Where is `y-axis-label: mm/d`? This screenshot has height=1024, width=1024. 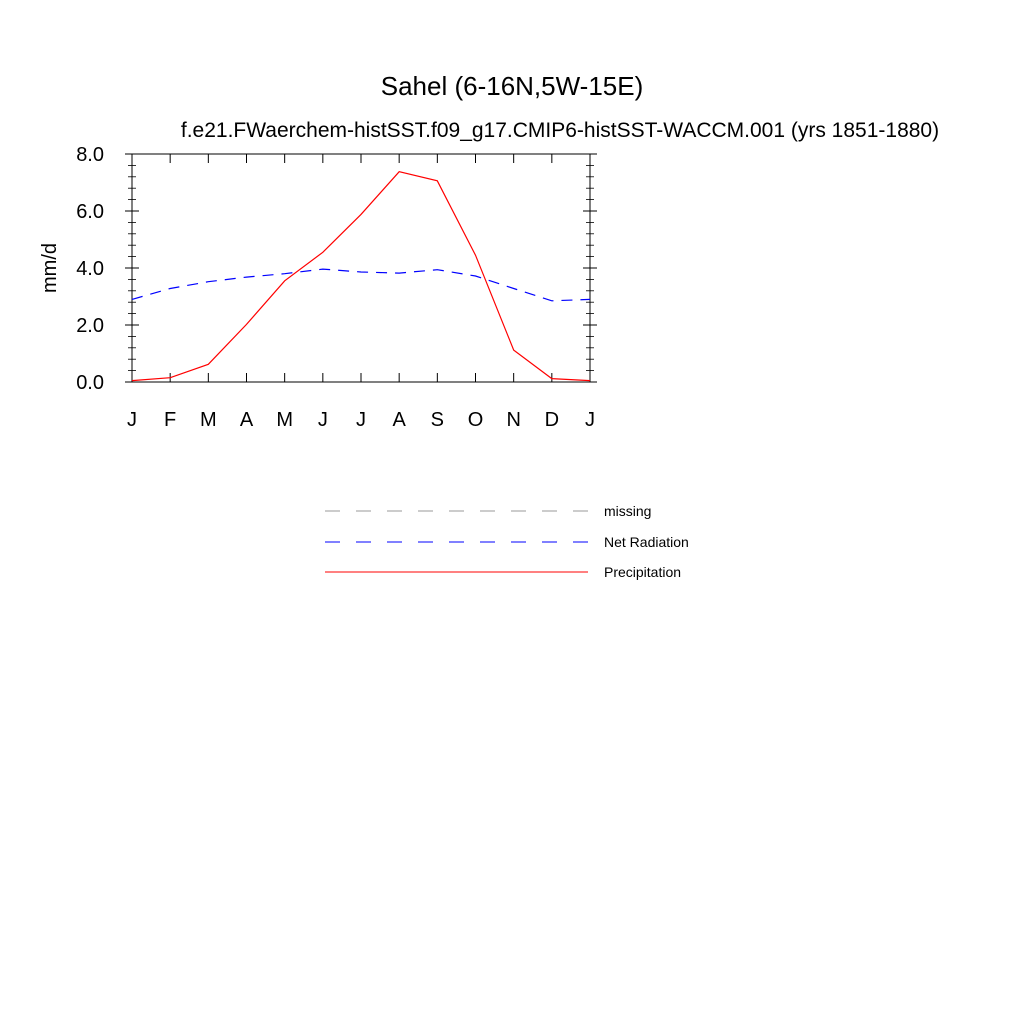 y-axis-label: mm/d is located at coordinates (50, 268).